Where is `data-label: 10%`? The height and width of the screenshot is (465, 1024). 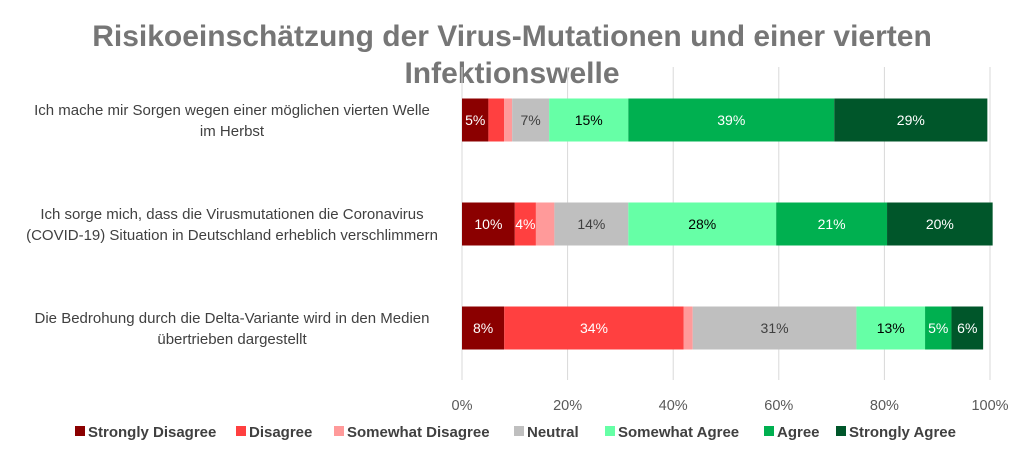 data-label: 10% is located at coordinates (488, 224).